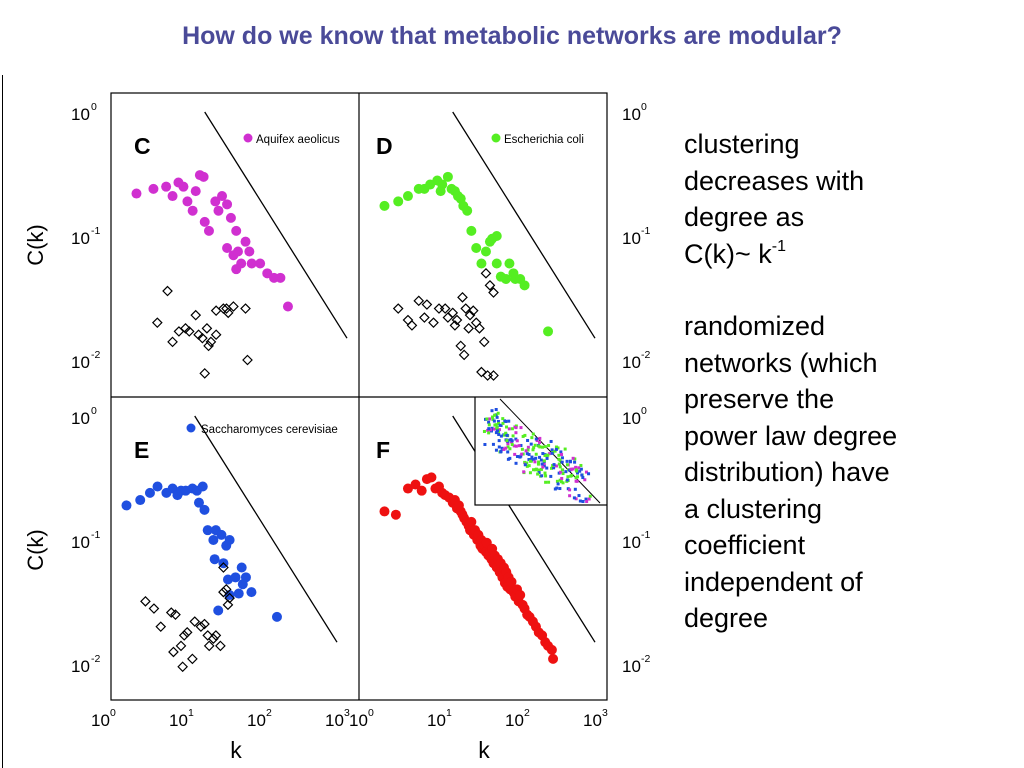  I want to click on y-tick-left-top-exp: -1, so click(95, 231).